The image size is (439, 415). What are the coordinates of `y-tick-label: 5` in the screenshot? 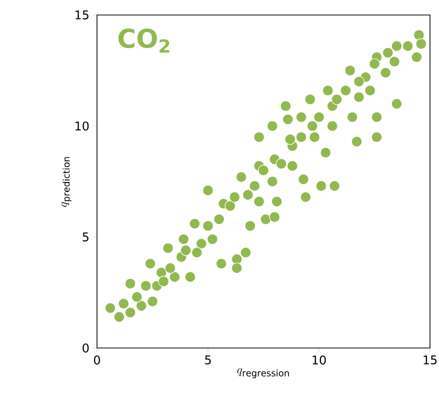 It's located at (85, 237).